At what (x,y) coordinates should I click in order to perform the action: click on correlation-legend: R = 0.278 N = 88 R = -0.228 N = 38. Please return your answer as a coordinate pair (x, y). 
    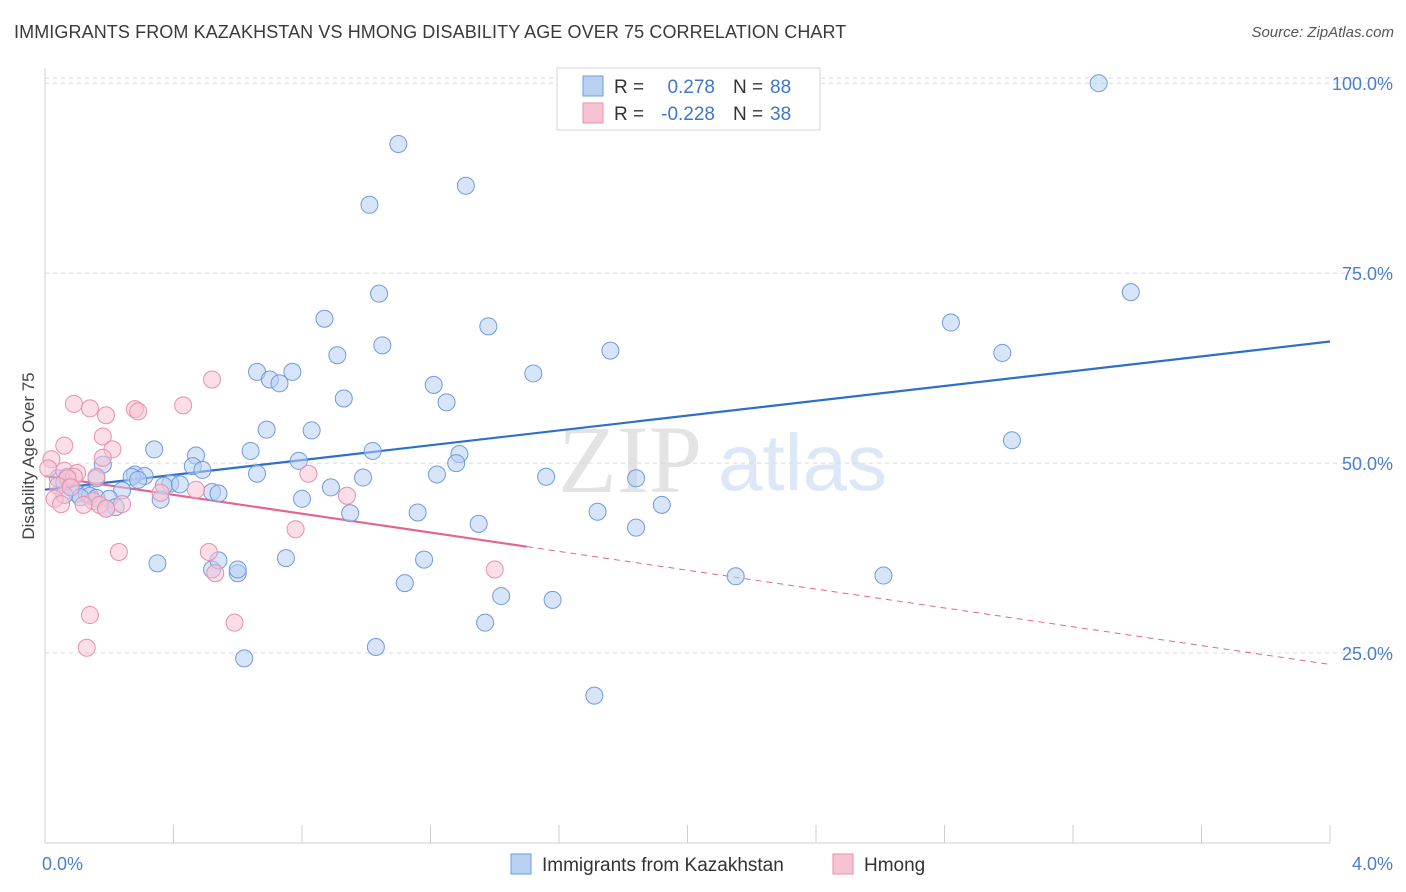
    Looking at the image, I should click on (688, 99).